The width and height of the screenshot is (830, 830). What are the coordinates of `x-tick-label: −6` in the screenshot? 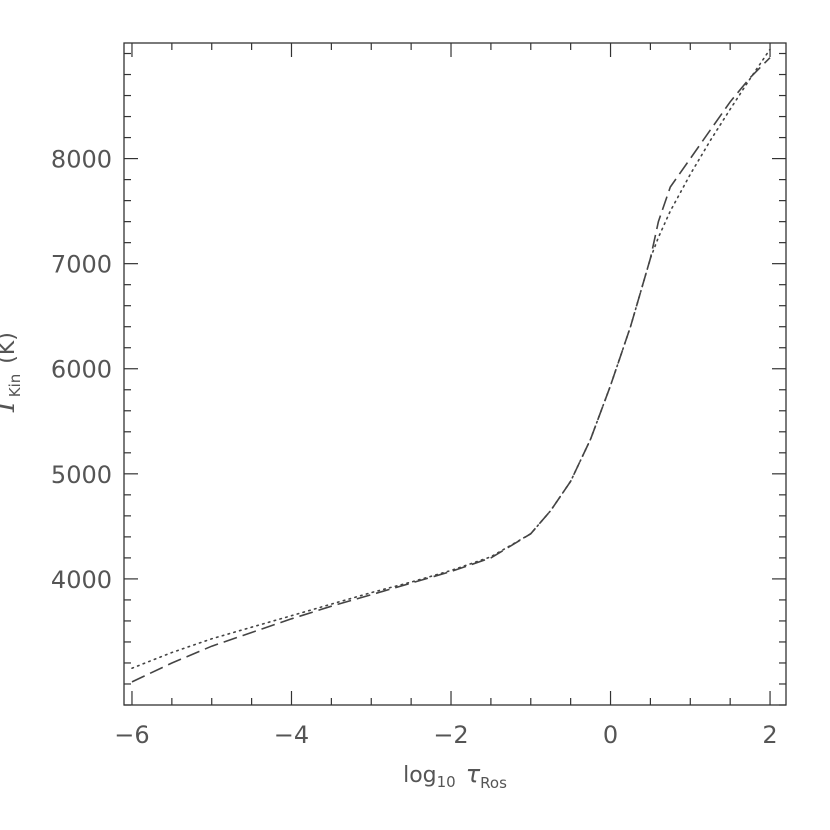 It's located at (131, 735).